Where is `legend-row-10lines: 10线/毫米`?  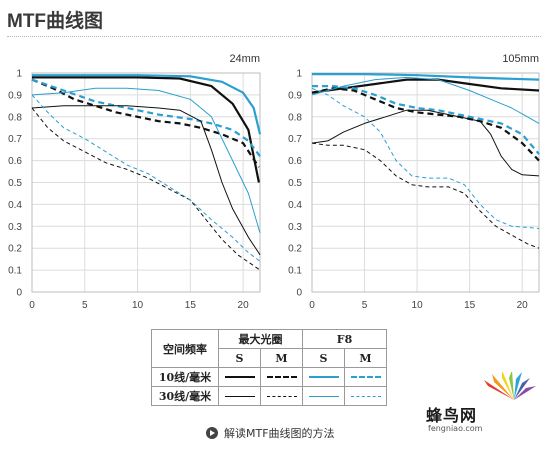
legend-row-10lines: 10线/毫米 is located at coordinates (185, 377).